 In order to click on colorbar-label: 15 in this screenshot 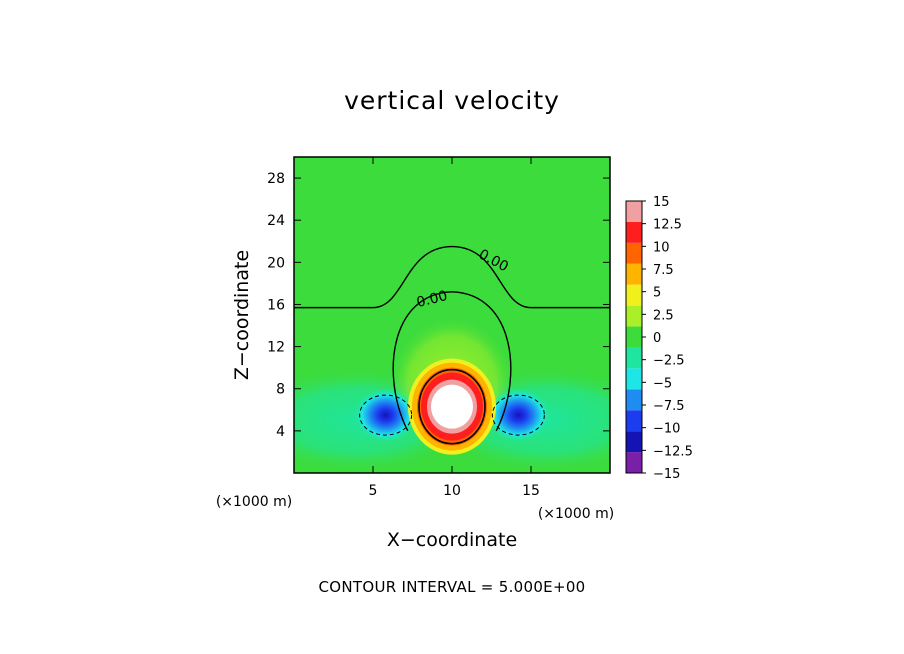, I will do `click(661, 202)`.